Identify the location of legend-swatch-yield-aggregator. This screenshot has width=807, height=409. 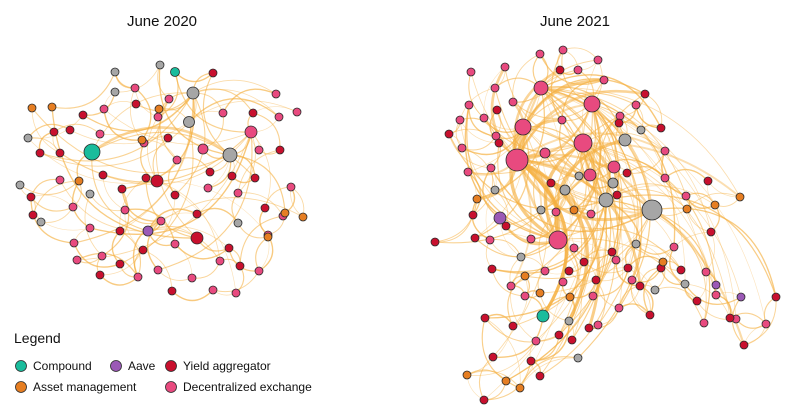
(171, 366).